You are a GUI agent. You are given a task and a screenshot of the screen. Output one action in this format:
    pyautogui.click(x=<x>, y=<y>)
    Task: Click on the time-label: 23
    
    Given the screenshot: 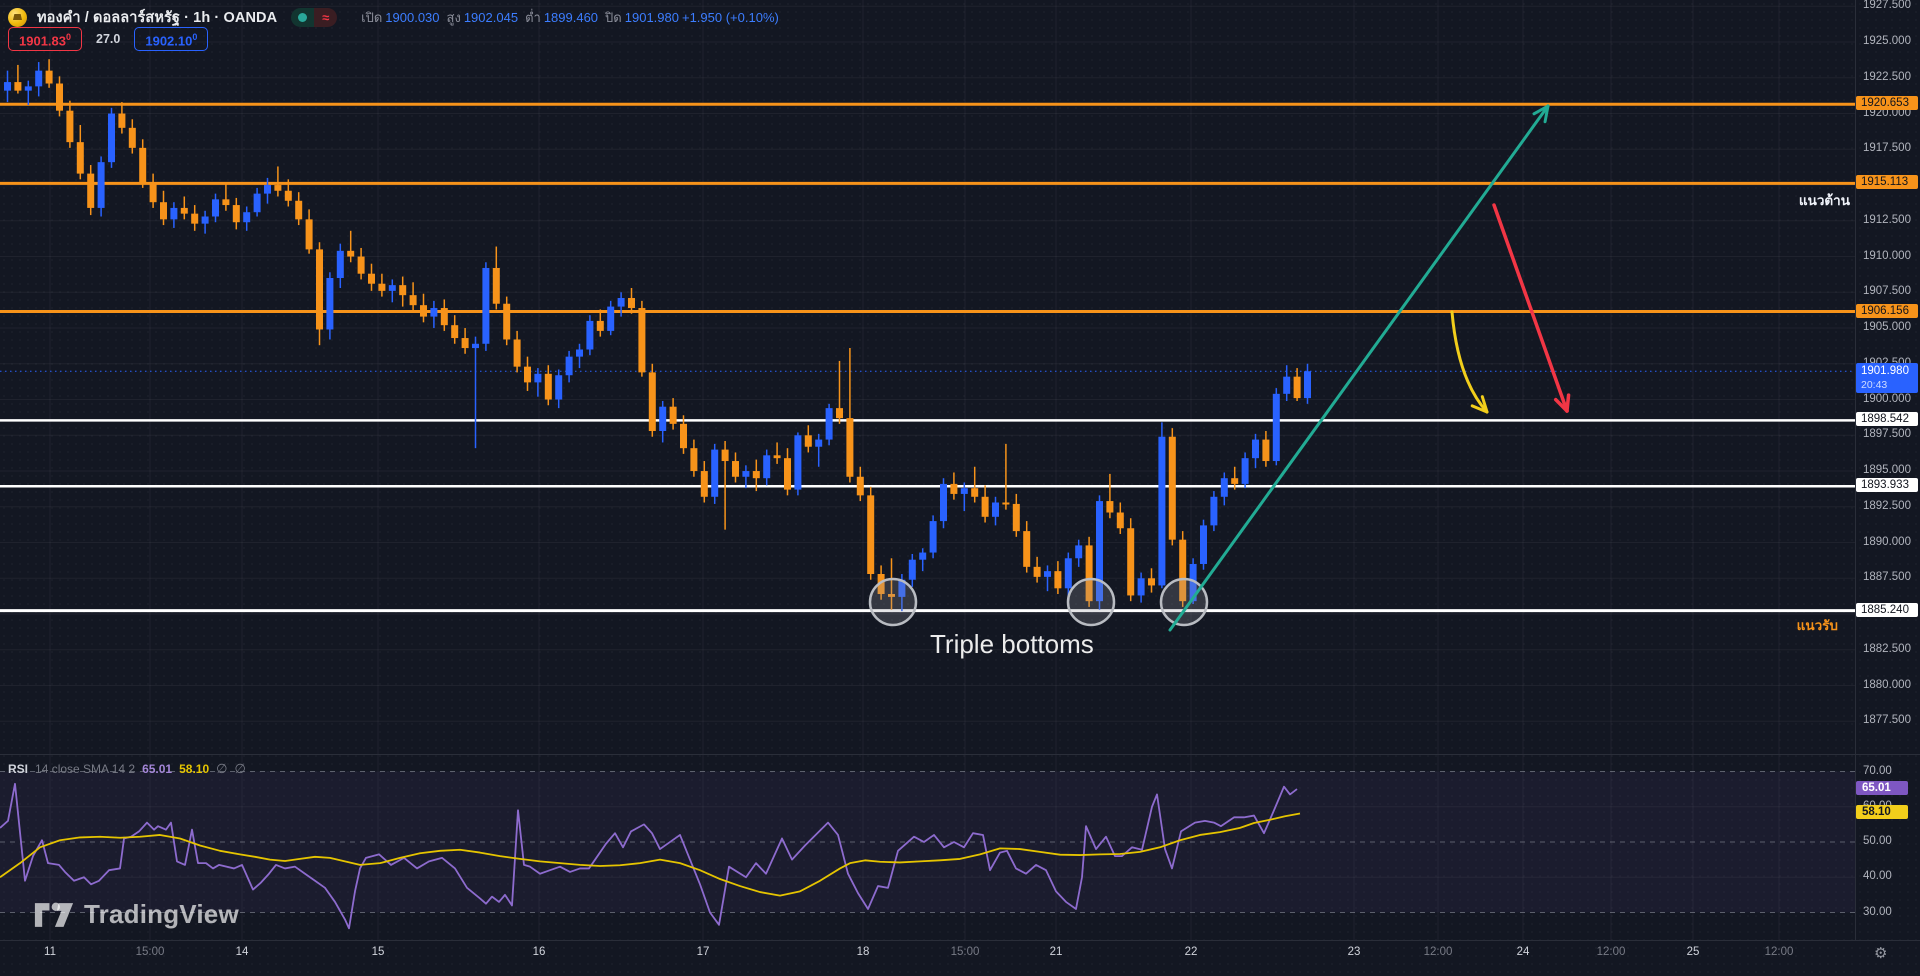 What is the action you would take?
    pyautogui.click(x=1354, y=952)
    